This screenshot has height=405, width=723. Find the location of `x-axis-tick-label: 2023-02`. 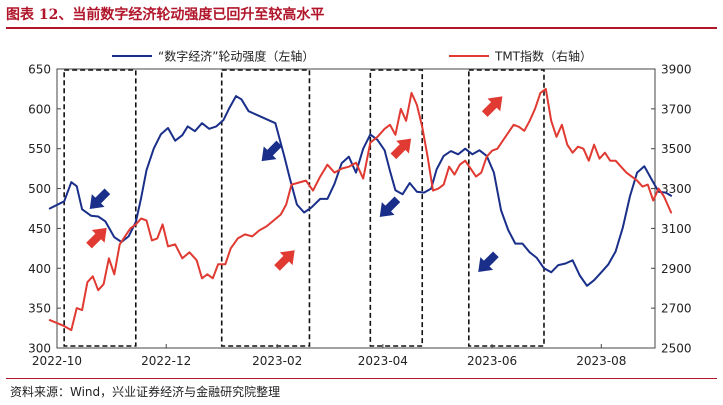

x-axis-tick-label: 2023-02 is located at coordinates (277, 361).